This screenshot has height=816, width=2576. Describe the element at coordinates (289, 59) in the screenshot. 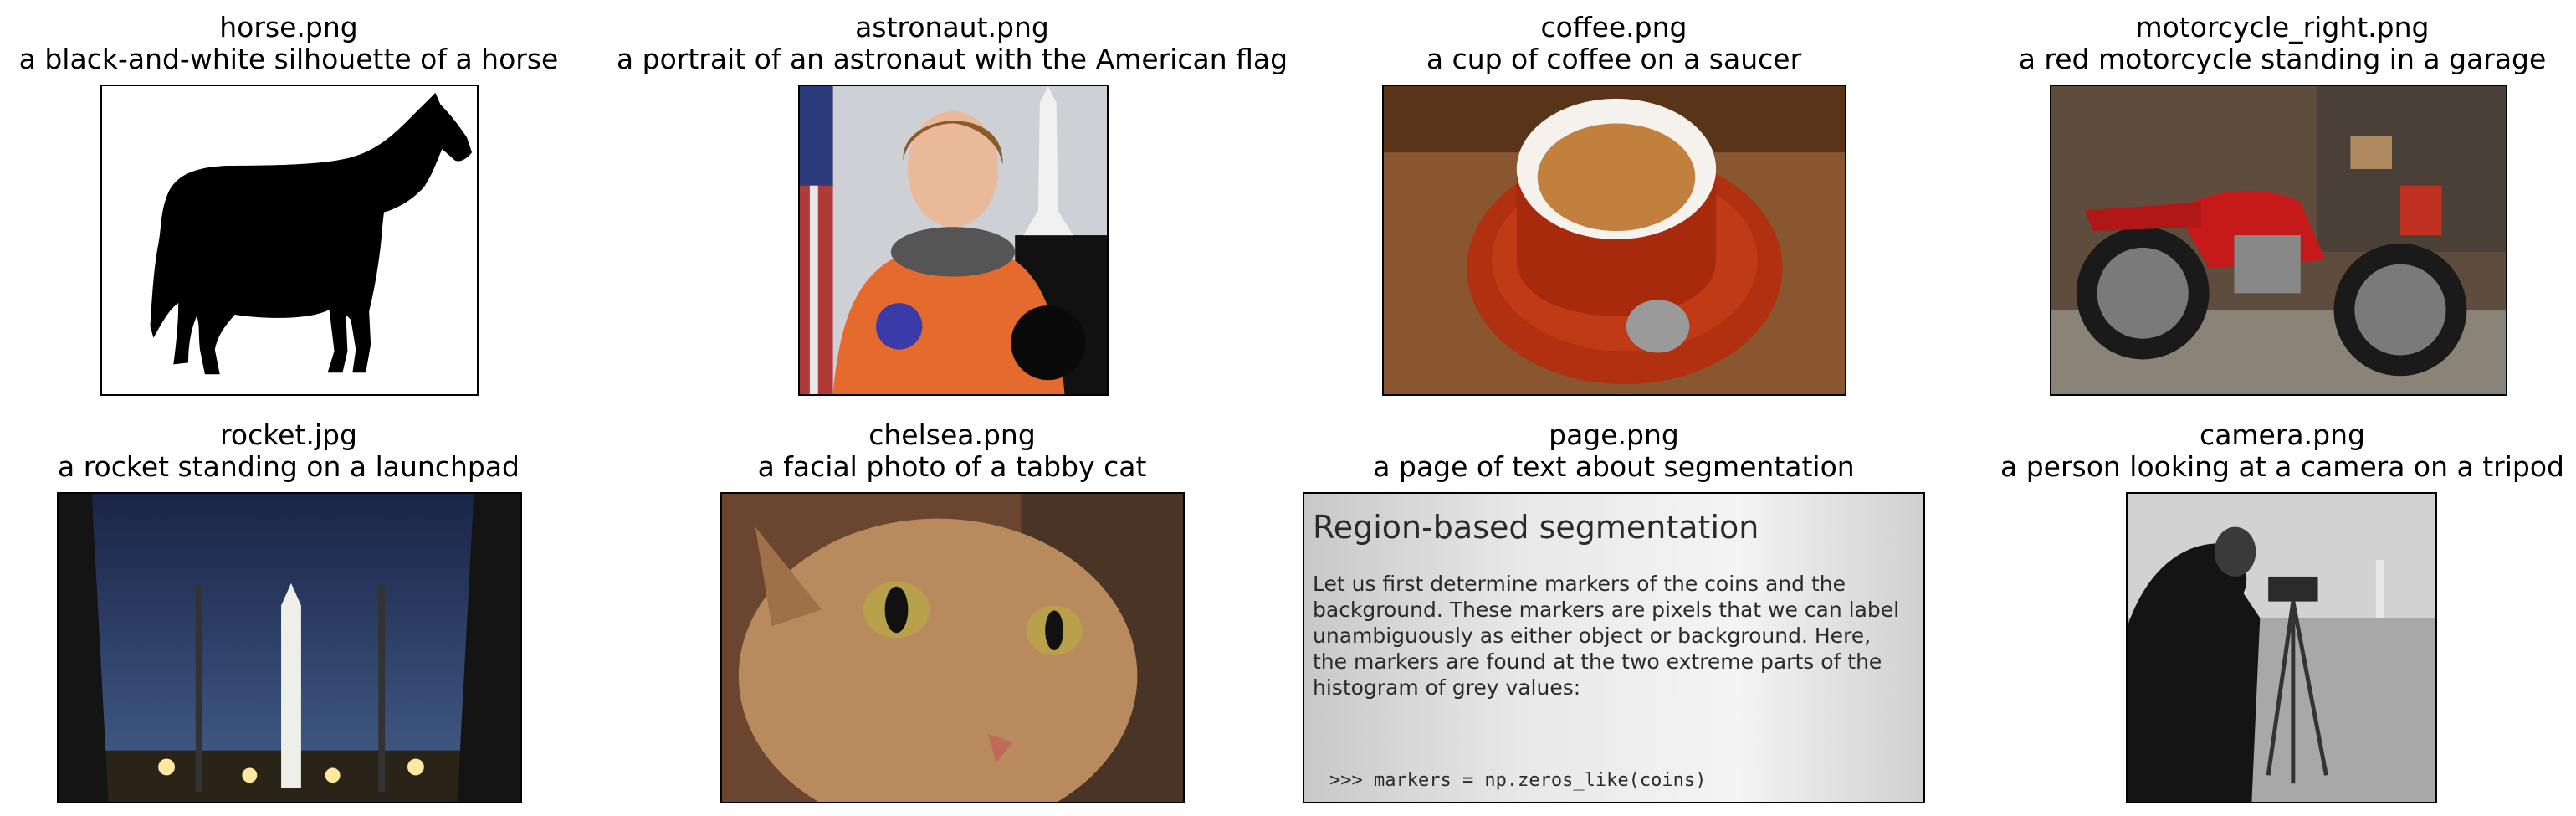

I see `caption-label: a black-and-white silhouette of a horse` at that location.